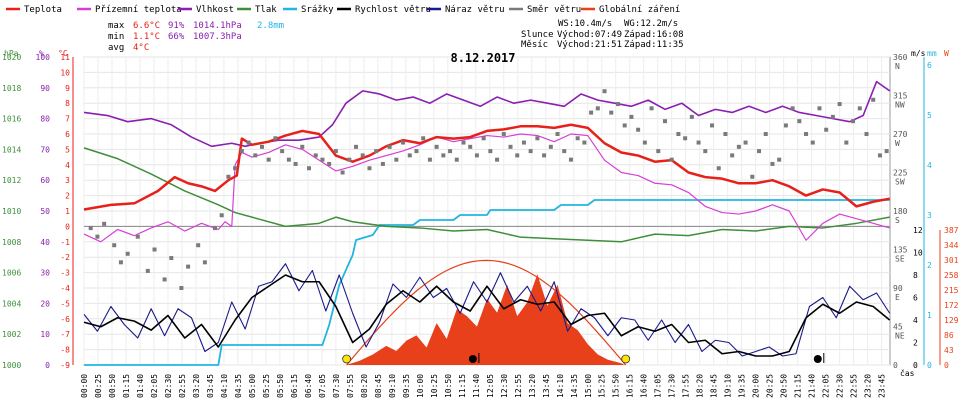  I want to click on legend-label: Teplota, so click(43, 10).